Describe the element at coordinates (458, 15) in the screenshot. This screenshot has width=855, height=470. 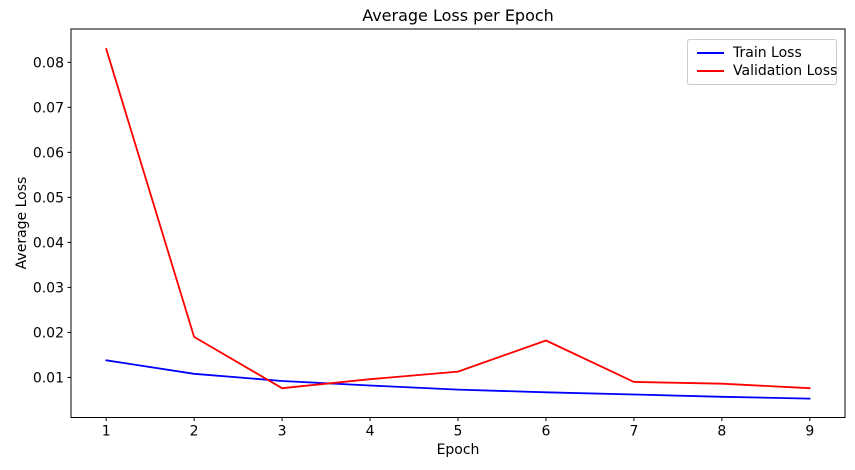
I see `chart-title: Average Loss per Epoch` at that location.